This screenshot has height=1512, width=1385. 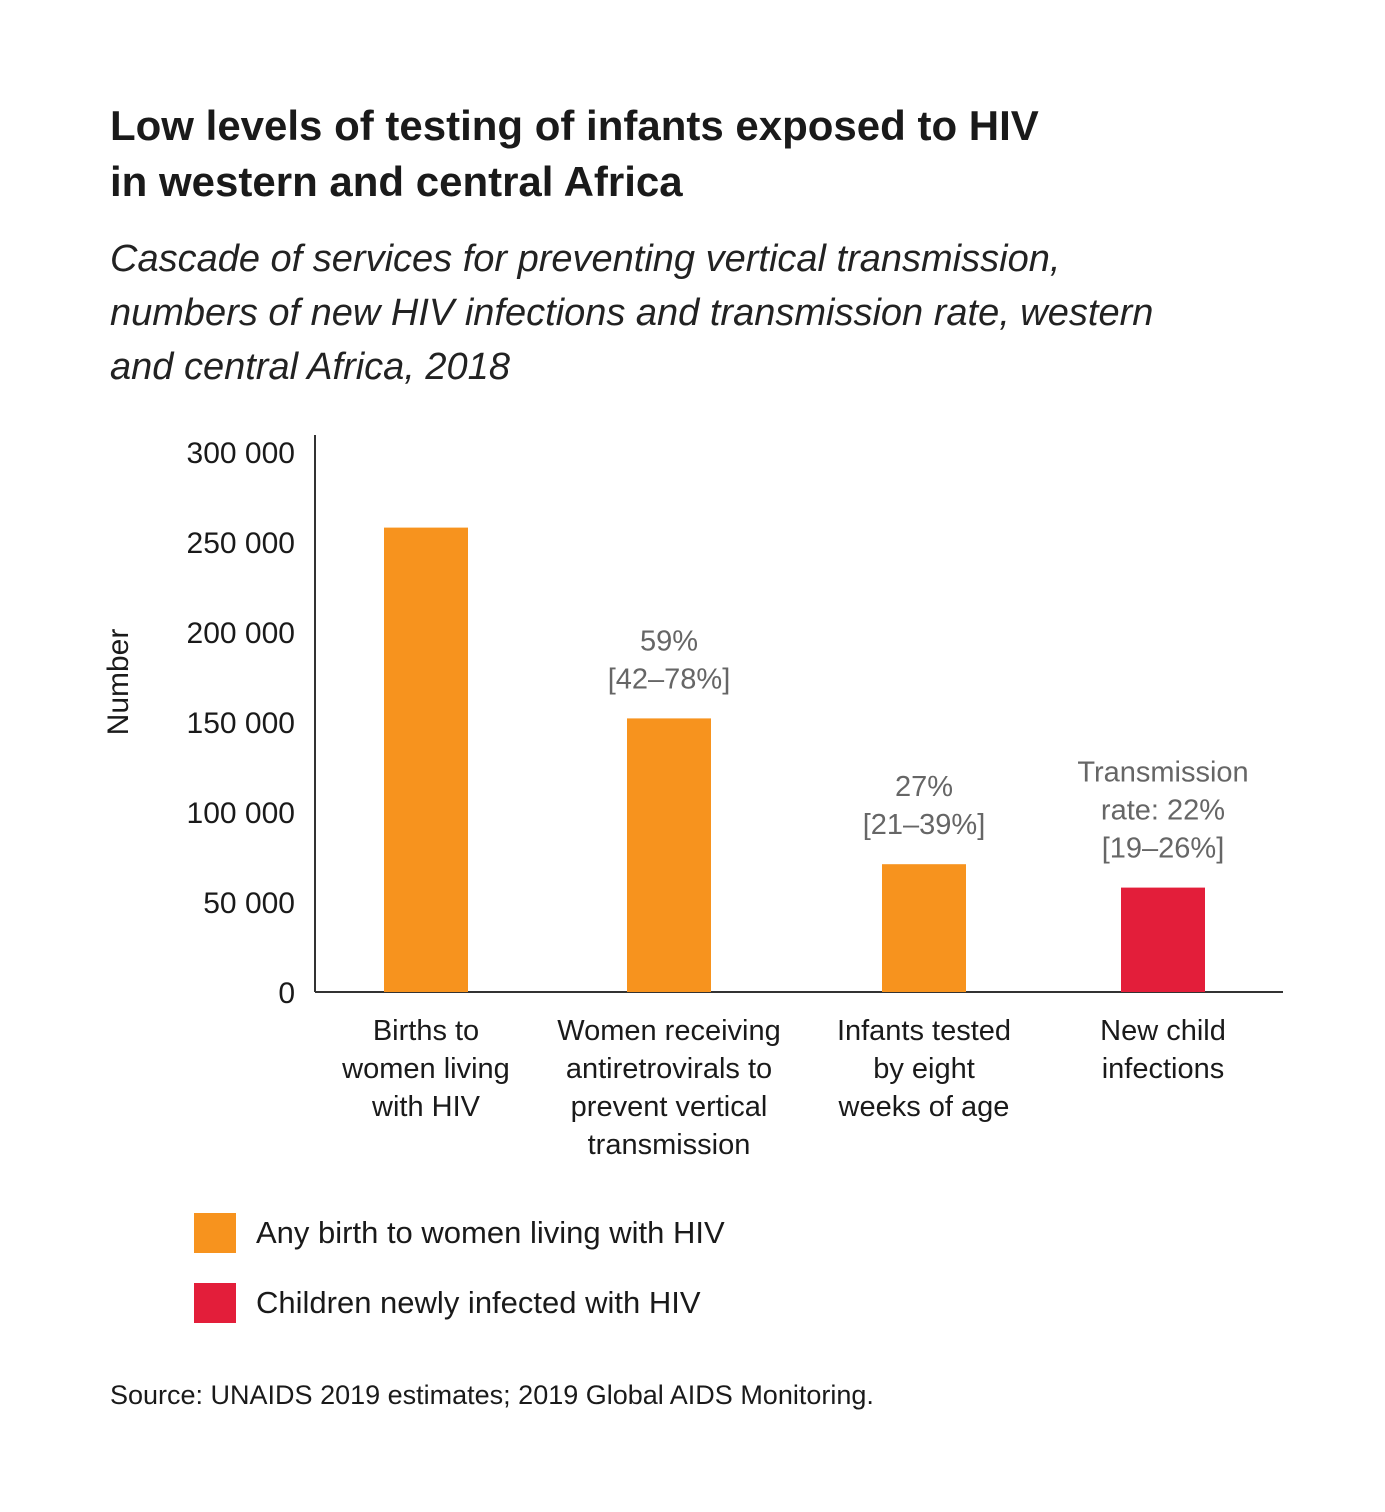 What do you see at coordinates (1163, 849) in the screenshot?
I see `bar-annotation: [19–26%]` at bounding box center [1163, 849].